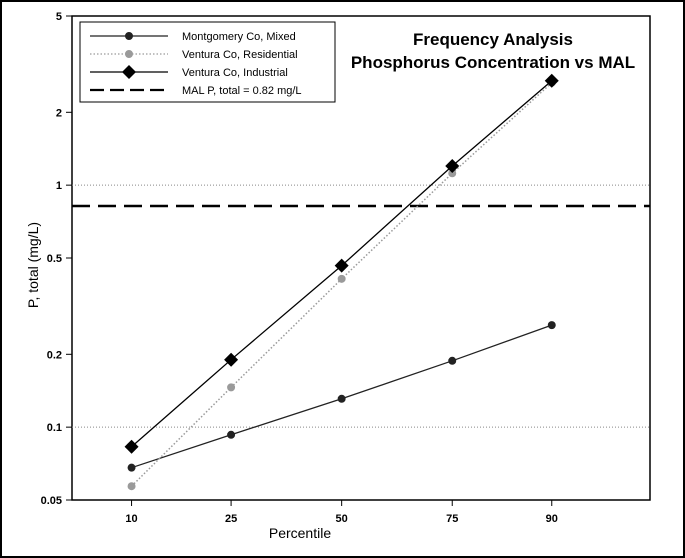 The height and width of the screenshot is (558, 685). I want to click on y-tick-label: 0.2, so click(54, 355).